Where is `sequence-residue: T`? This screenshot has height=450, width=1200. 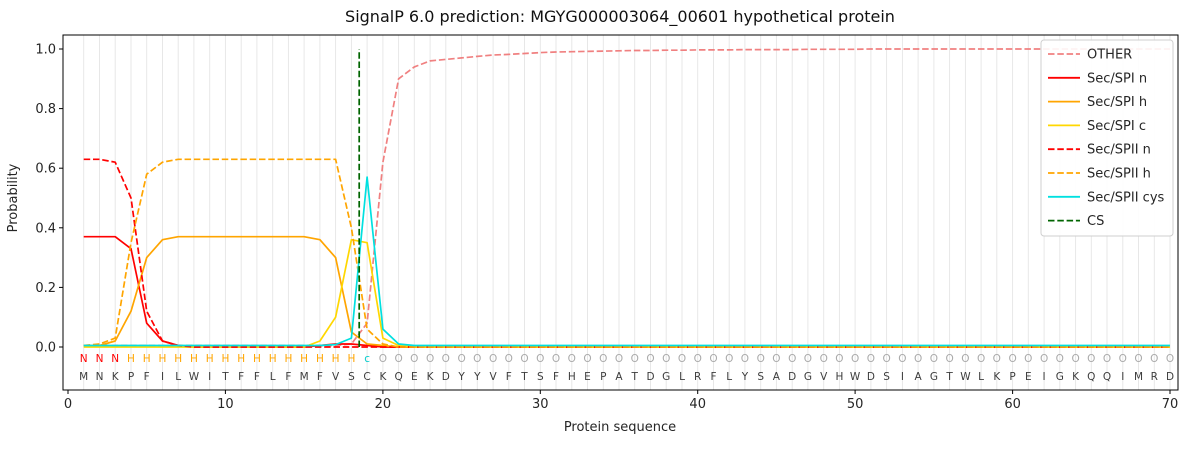
sequence-residue: T is located at coordinates (634, 377).